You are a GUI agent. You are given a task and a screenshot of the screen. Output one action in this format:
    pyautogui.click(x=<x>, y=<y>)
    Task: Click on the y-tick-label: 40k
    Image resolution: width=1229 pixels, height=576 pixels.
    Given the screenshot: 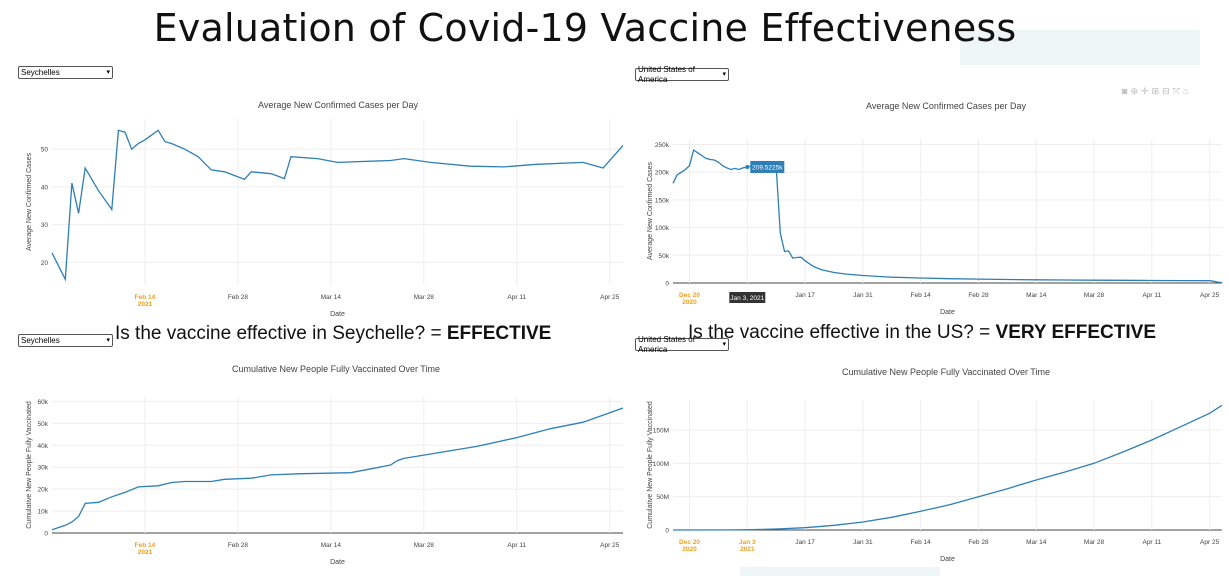 What is the action you would take?
    pyautogui.click(x=43, y=446)
    